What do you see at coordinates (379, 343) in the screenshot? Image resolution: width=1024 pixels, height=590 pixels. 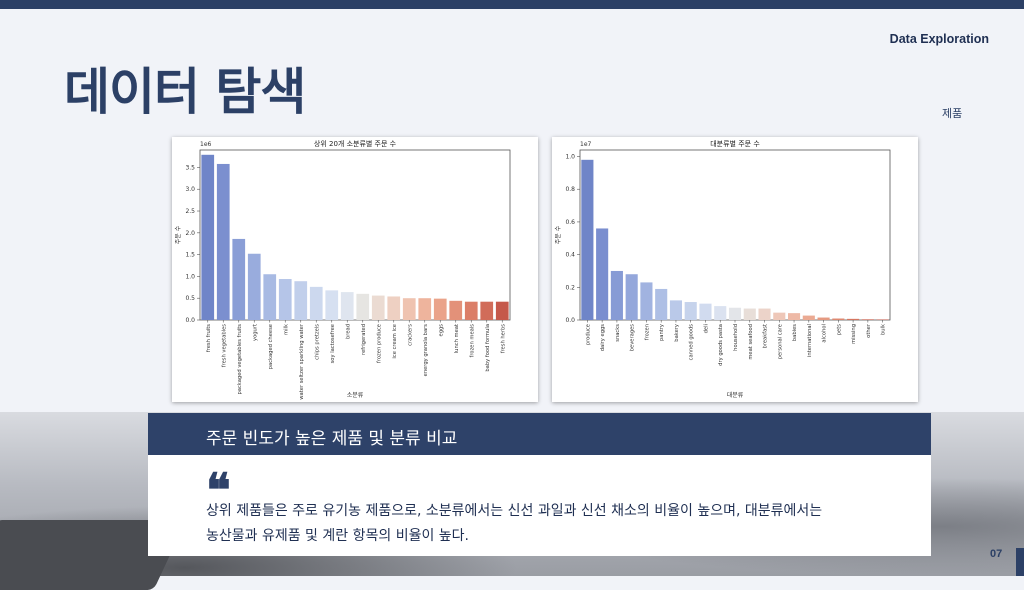 I see `chart0-x-tick-label: frozen produce` at bounding box center [379, 343].